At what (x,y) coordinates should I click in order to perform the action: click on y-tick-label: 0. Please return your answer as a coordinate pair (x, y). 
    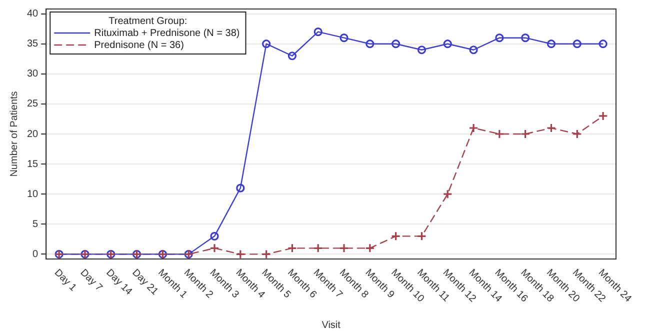
    Looking at the image, I should click on (35, 254).